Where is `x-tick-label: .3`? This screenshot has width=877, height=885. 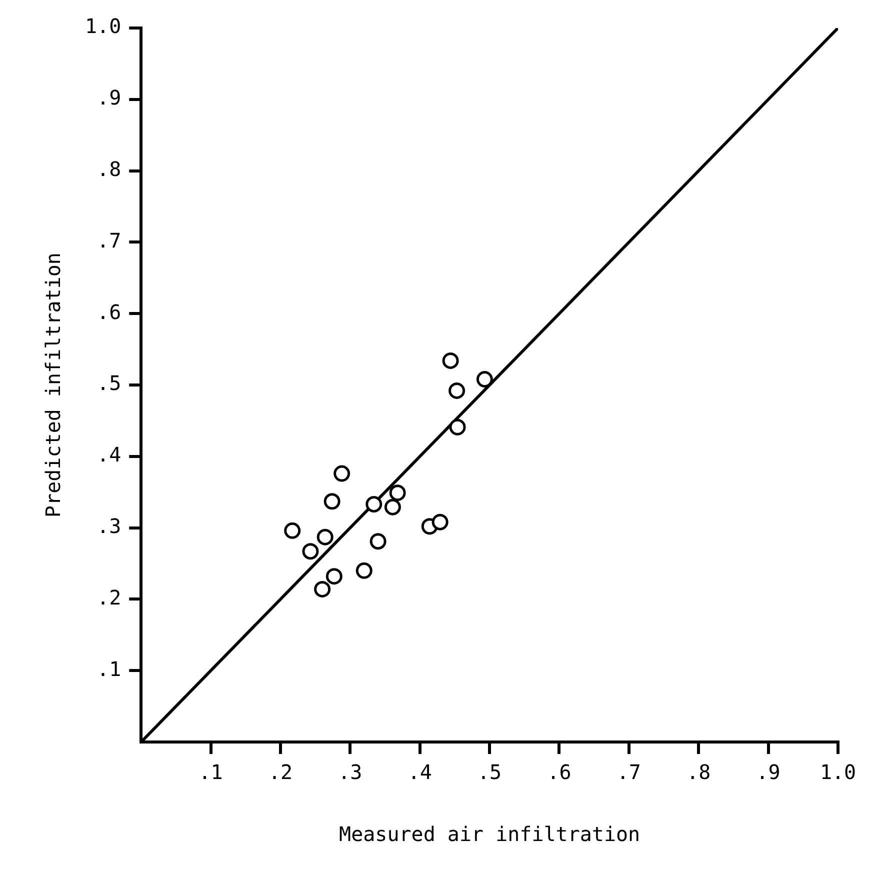
x-tick-label: .3 is located at coordinates (350, 772).